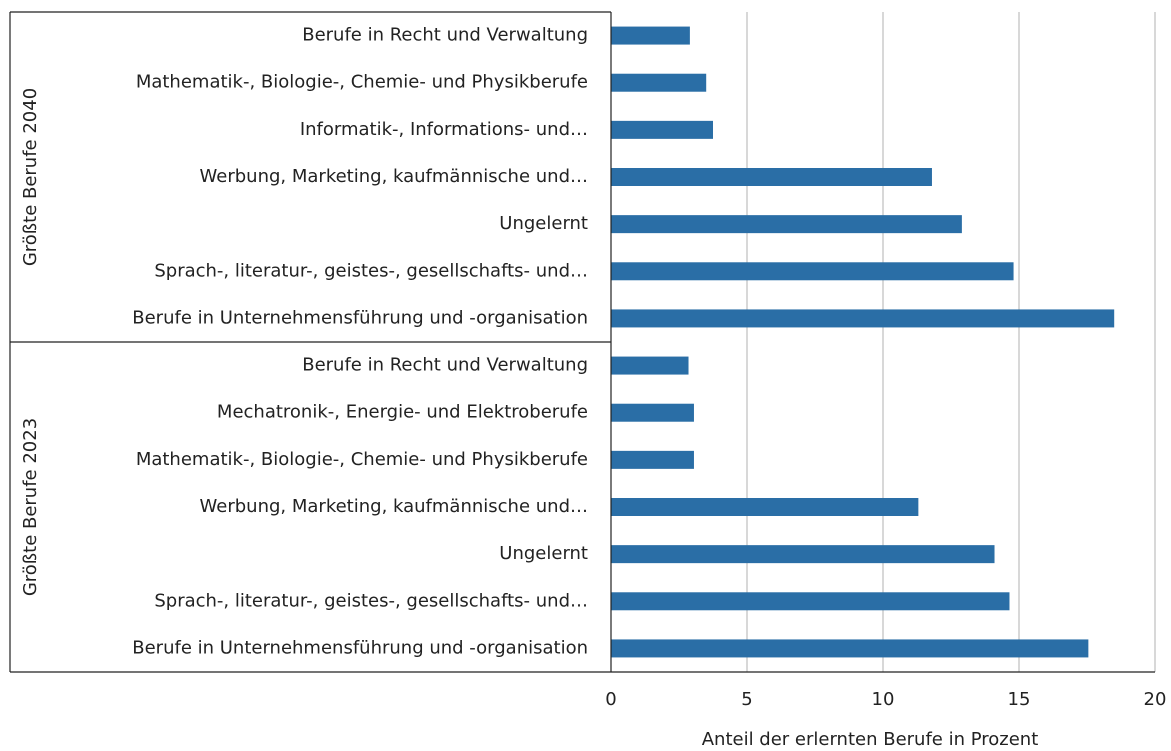 The width and height of the screenshot is (1171, 751). Describe the element at coordinates (746, 699) in the screenshot. I see `x-tick-label: 5` at that location.